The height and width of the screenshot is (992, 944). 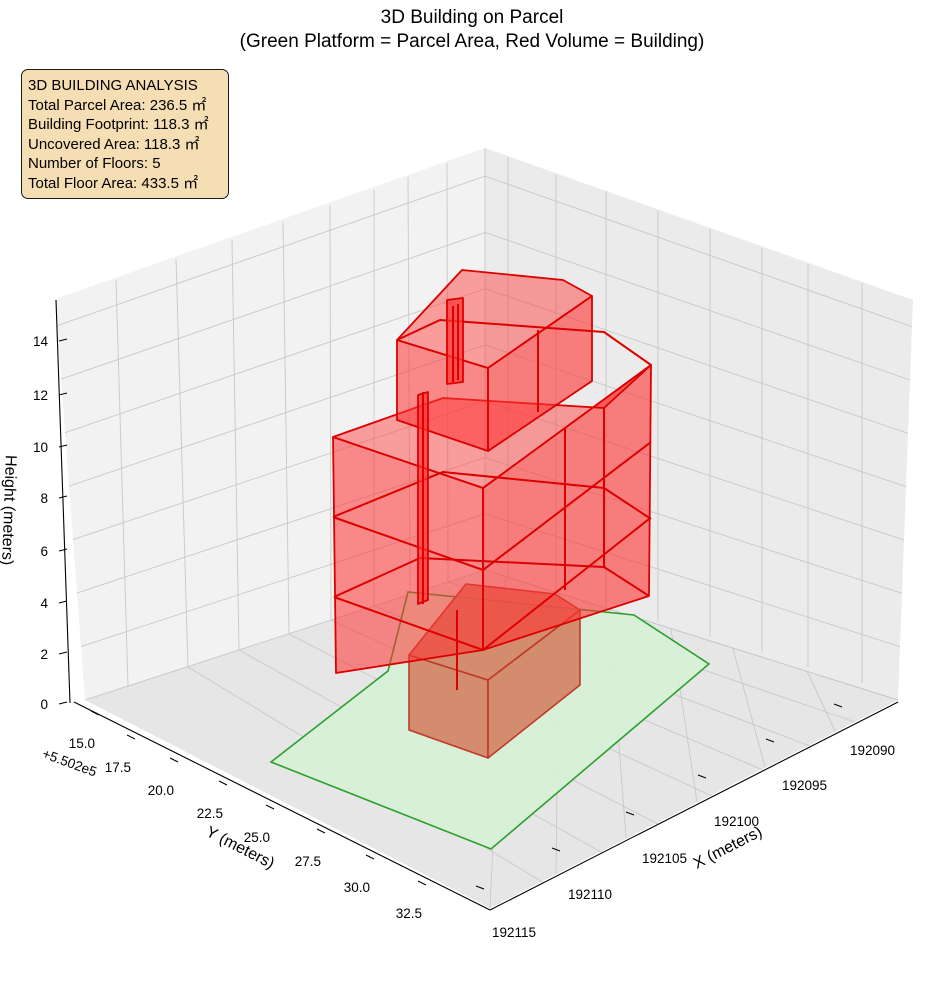 I want to click on y-axis-ticks: 15.0 17.5 20.0 22.5 25.0 27.5 30.0 32.5, so click(x=248, y=815).